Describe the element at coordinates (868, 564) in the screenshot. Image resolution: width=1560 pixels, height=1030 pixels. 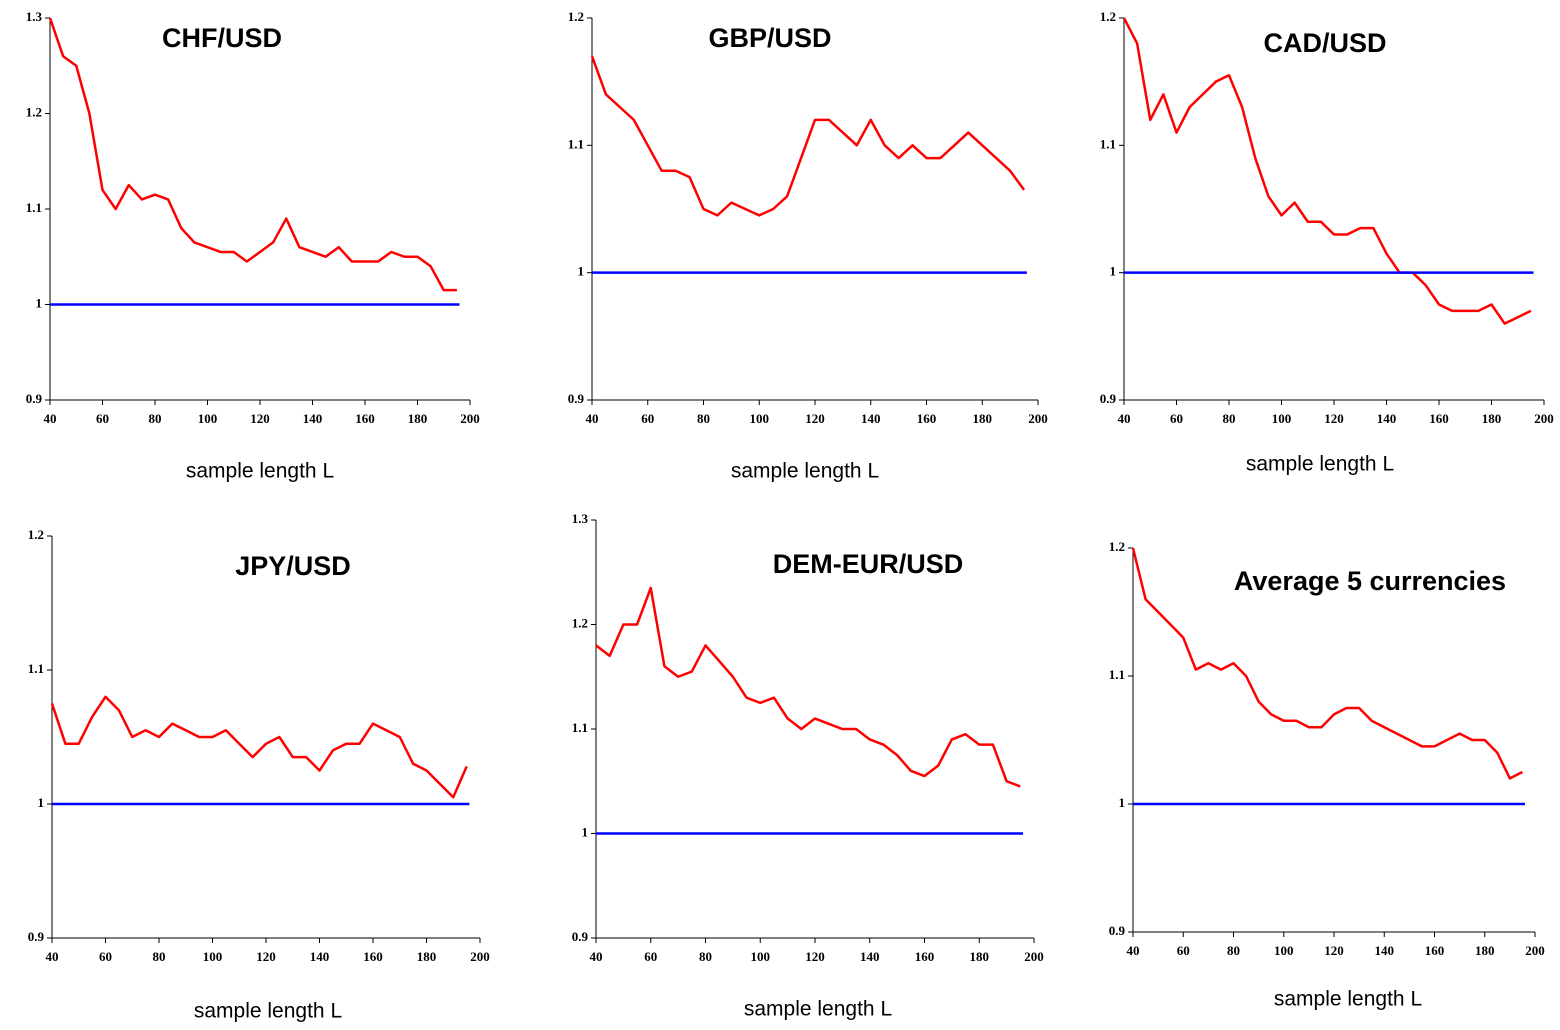
I see `chart-title: DEM-EUR/USD` at that location.